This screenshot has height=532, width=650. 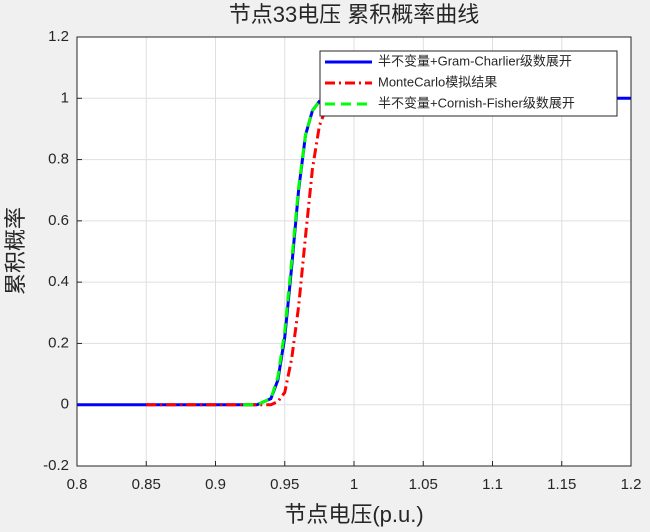 What do you see at coordinates (56, 465) in the screenshot?
I see `y-tick-label: -0.2` at bounding box center [56, 465].